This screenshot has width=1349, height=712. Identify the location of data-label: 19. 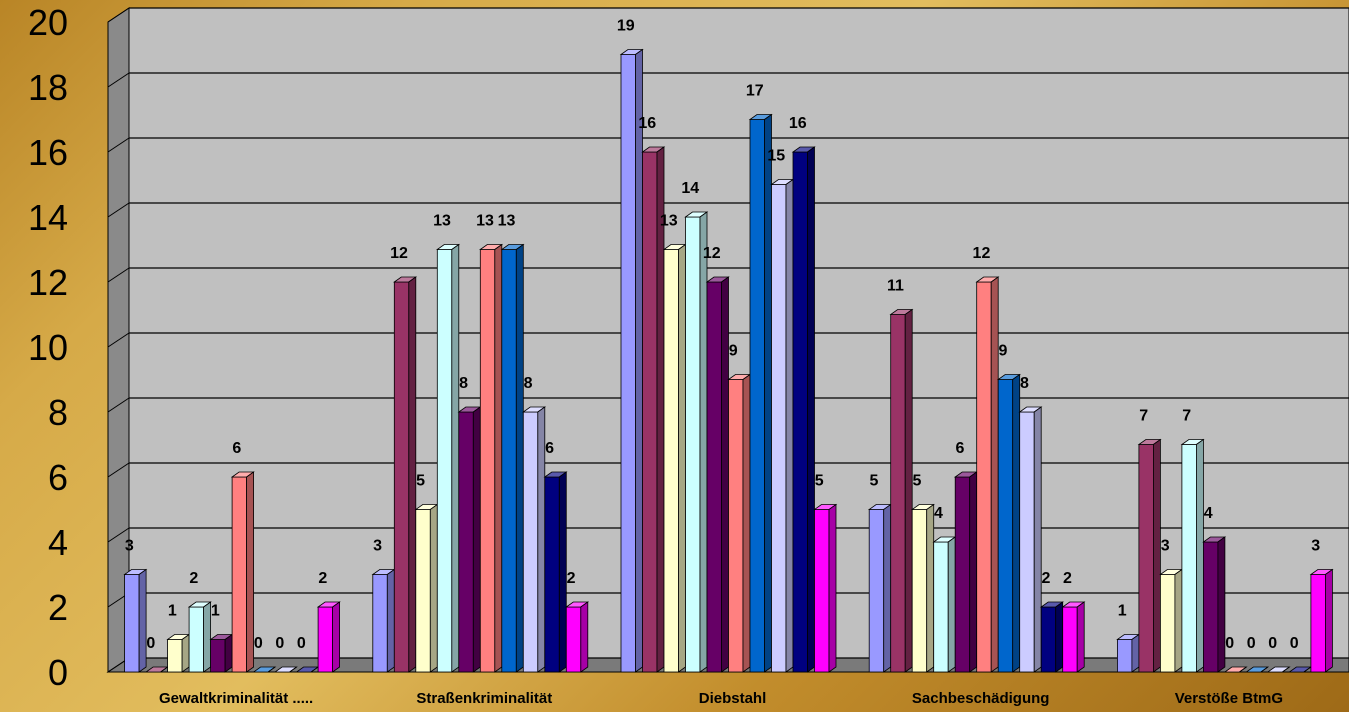
(626, 26).